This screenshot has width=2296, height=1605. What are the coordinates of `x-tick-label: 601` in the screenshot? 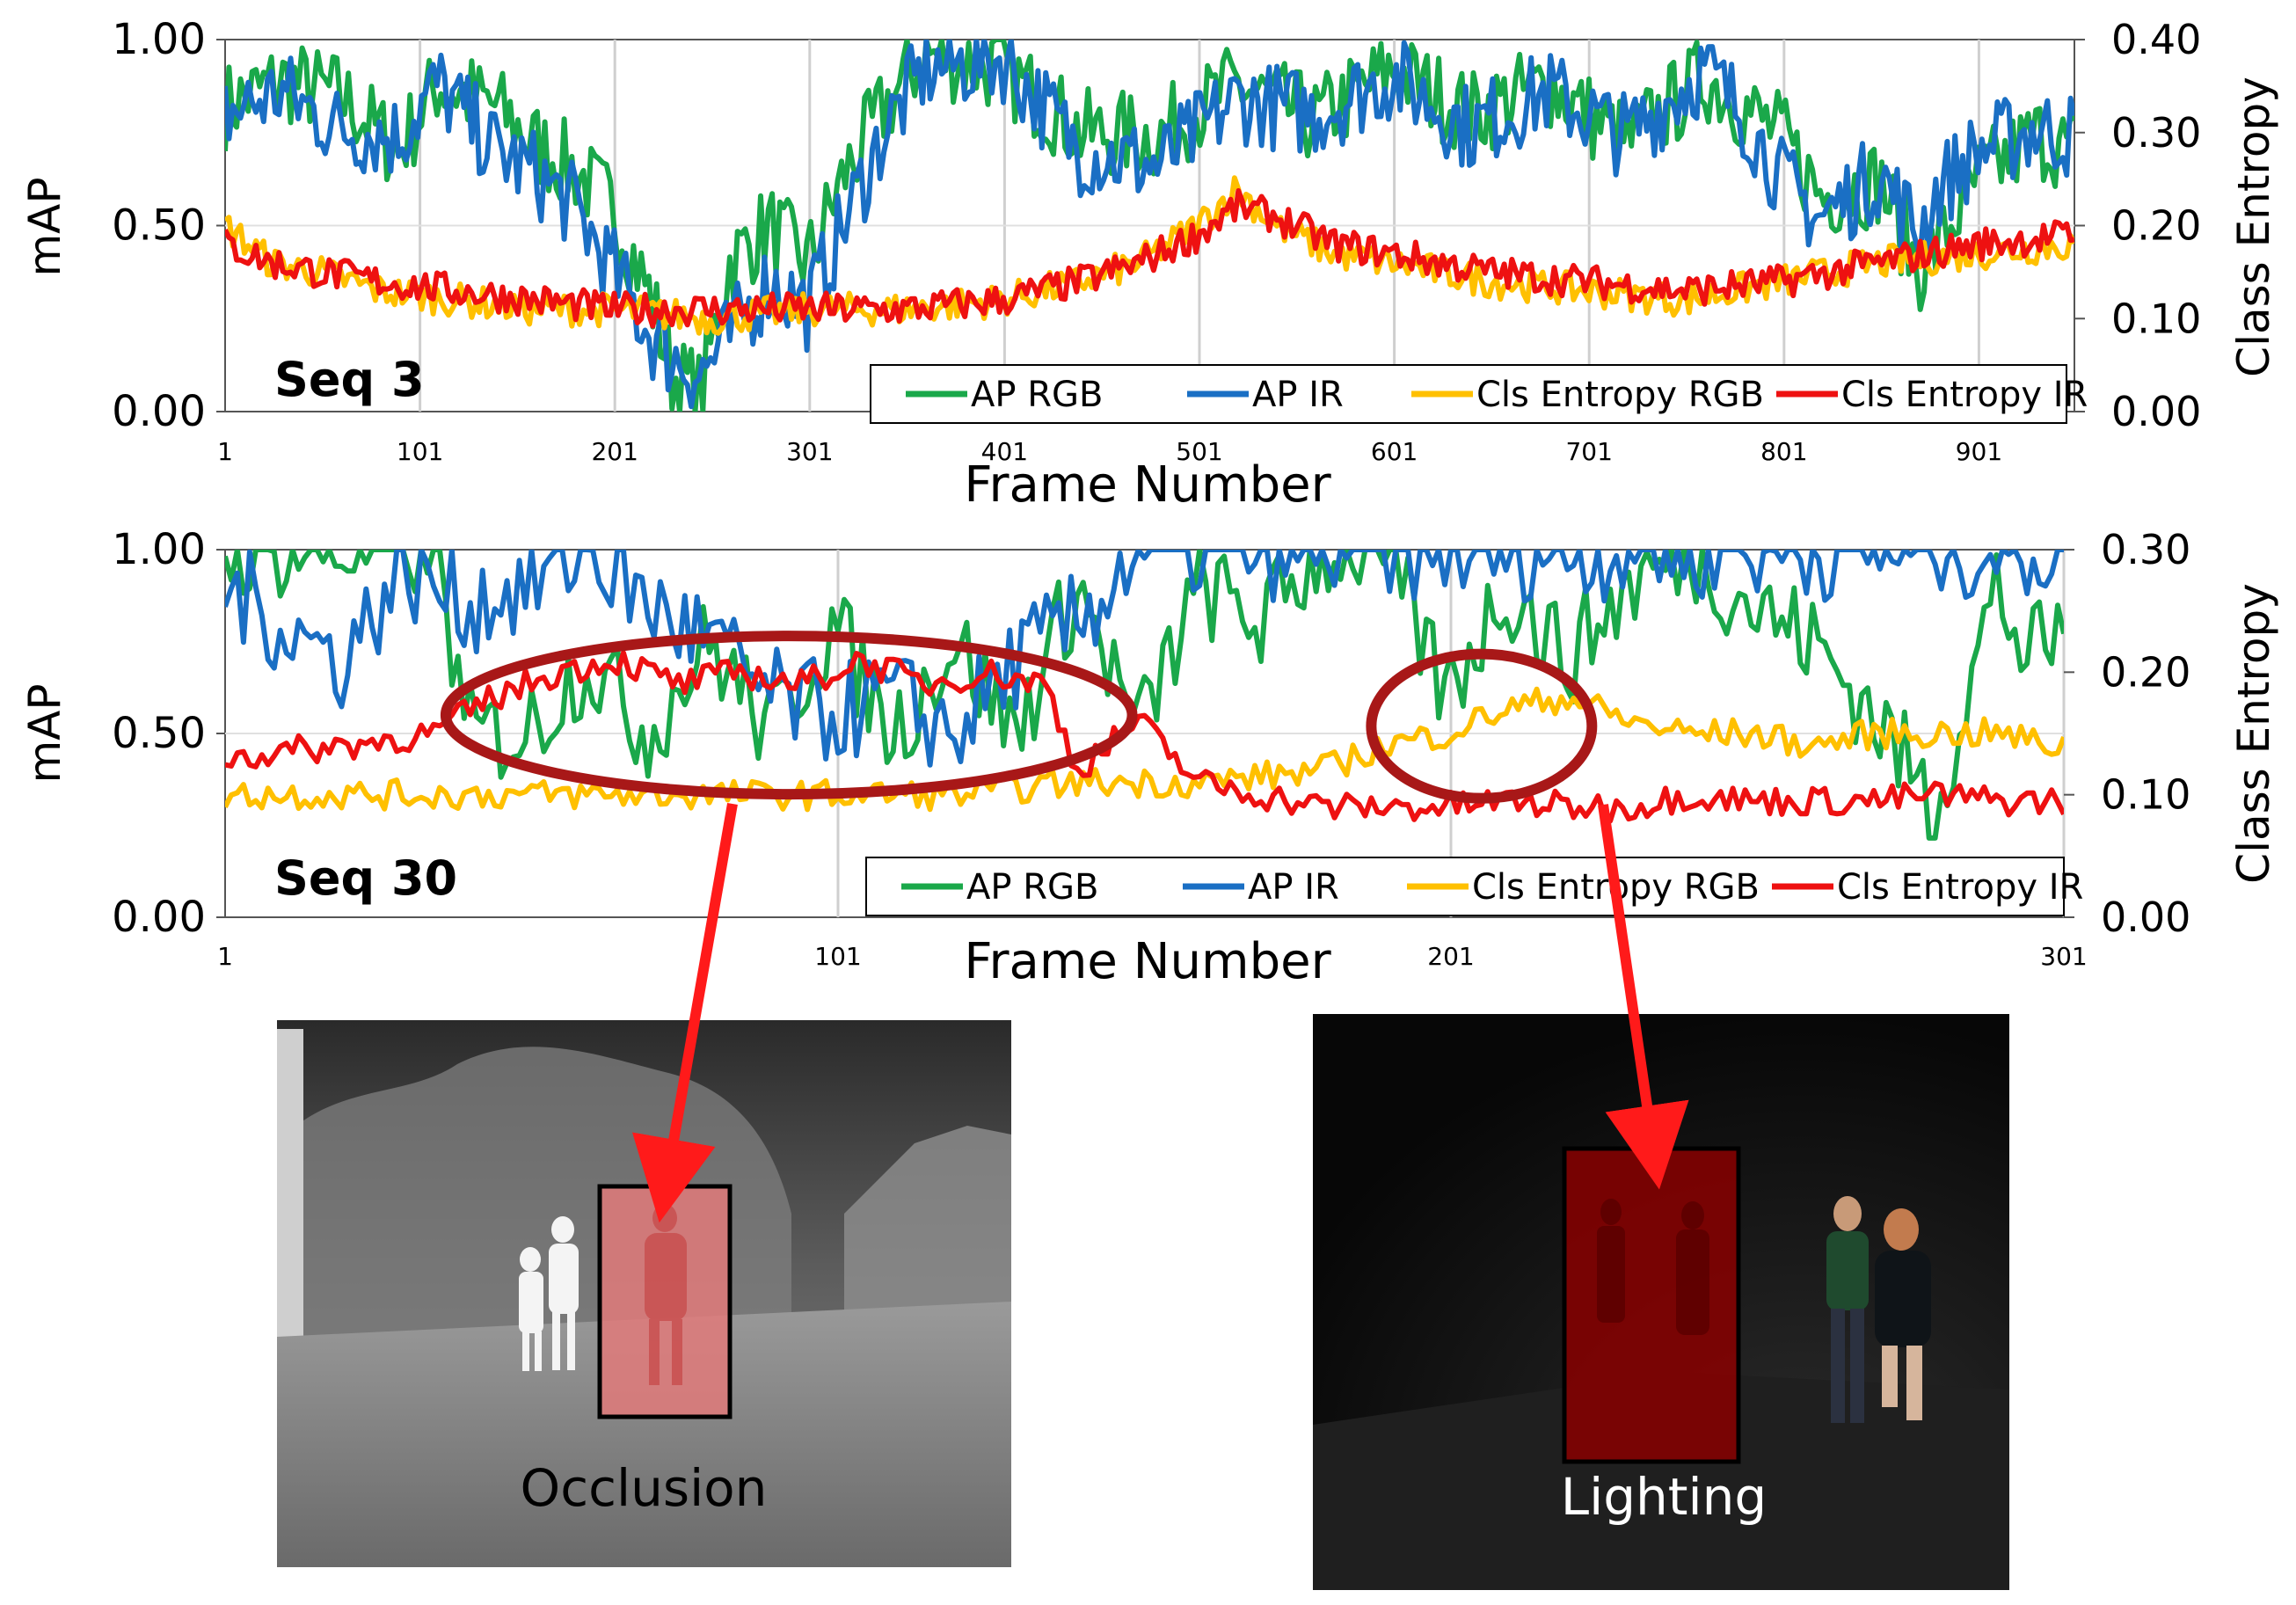 It's located at (1394, 451).